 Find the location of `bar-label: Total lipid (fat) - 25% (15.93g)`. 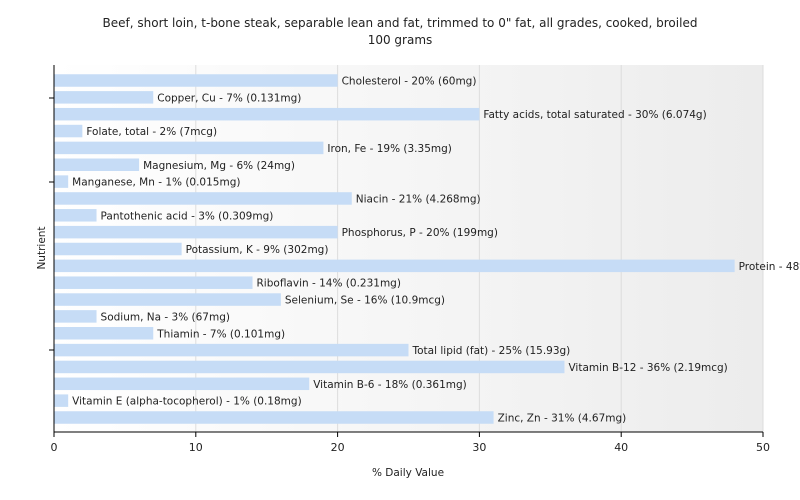

bar-label: Total lipid (fat) - 25% (15.93g) is located at coordinates (491, 351).